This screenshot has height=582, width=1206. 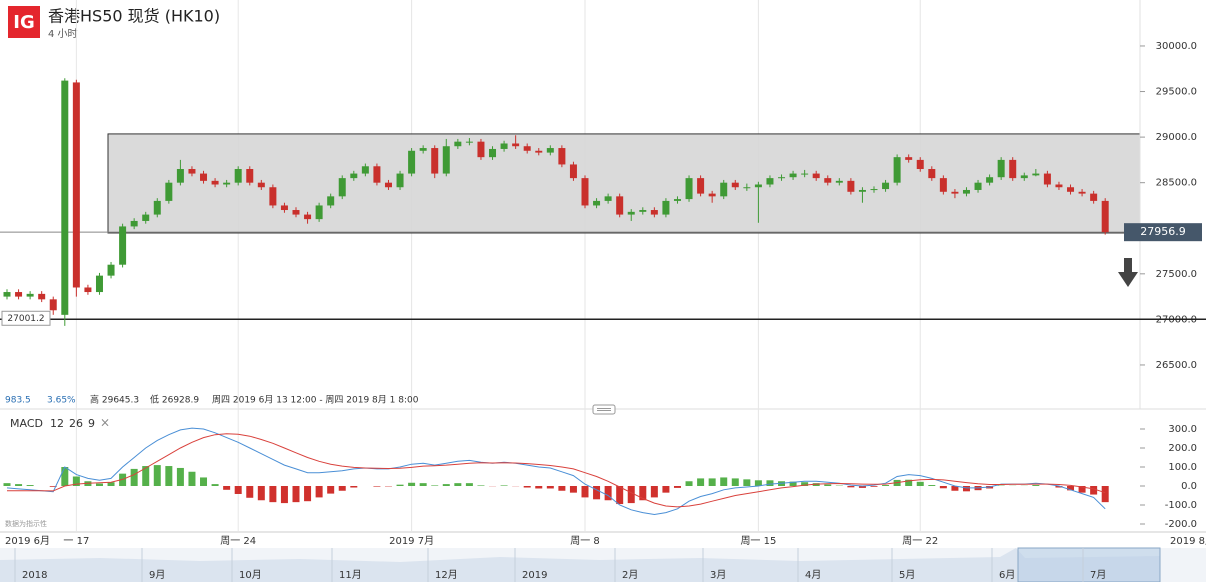 What do you see at coordinates (1098, 575) in the screenshot?
I see `navigator-label: 7月` at bounding box center [1098, 575].